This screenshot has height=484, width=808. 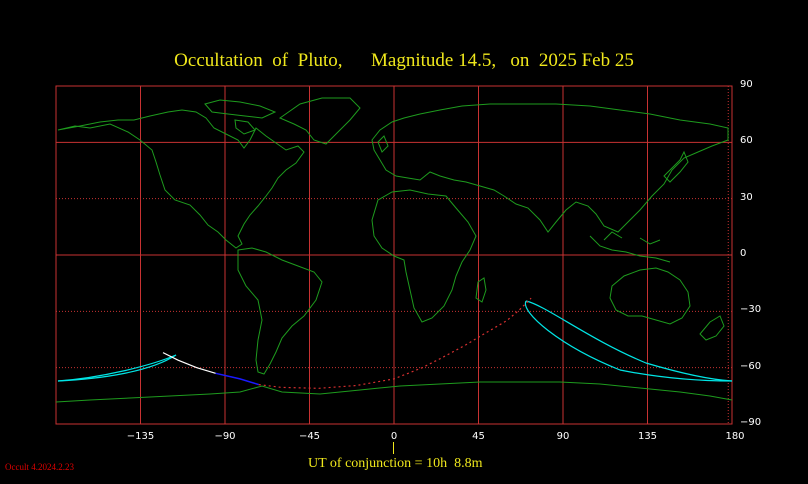 I want to click on madagascar-coastline, so click(x=481, y=290).